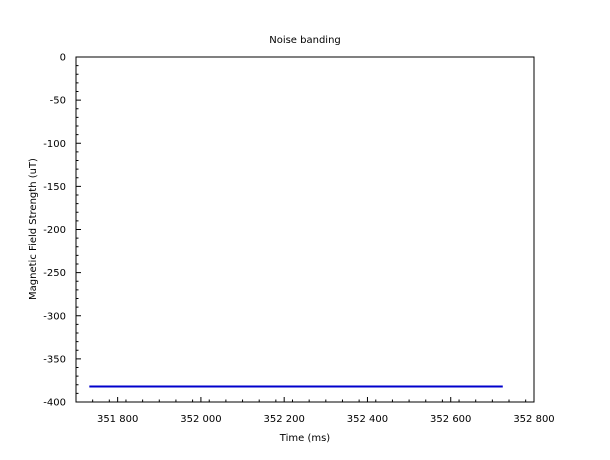  Describe the element at coordinates (54, 273) in the screenshot. I see `y-tick-label: -250` at that location.